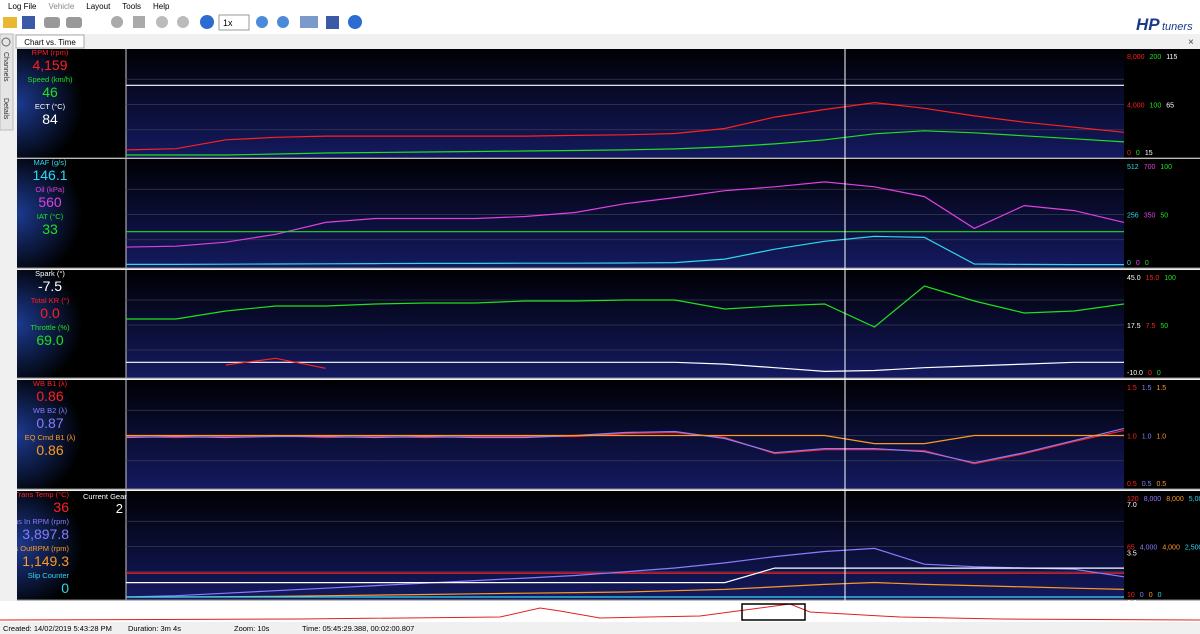  I want to click on record-button, so click(117, 22).